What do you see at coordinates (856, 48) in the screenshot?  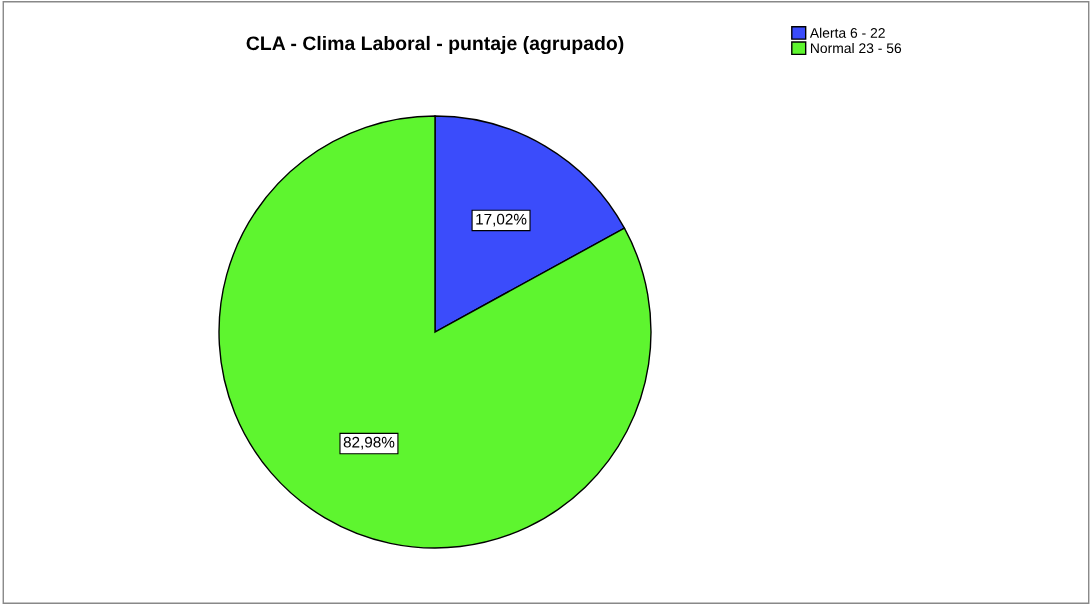 I see `legend-label: Normal 23 - 56` at bounding box center [856, 48].